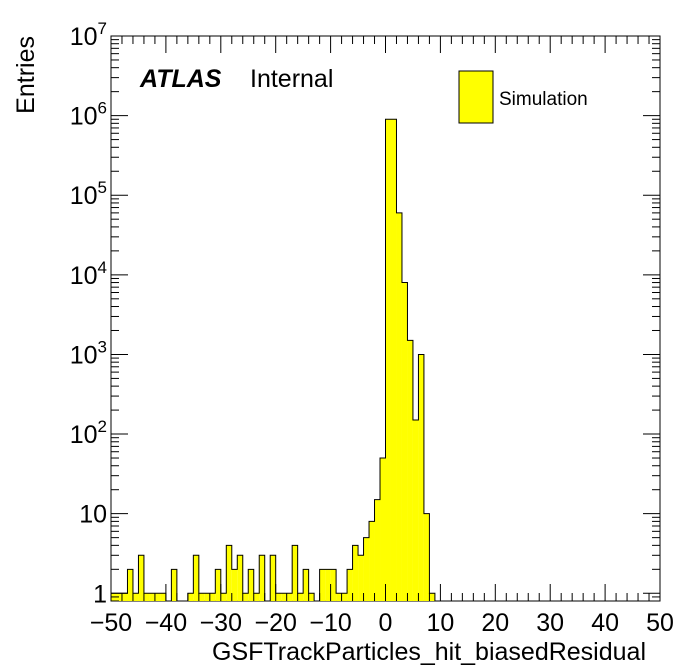 This screenshot has height=672, width=696. I want to click on y-axis-label: Entries, so click(26, 75).